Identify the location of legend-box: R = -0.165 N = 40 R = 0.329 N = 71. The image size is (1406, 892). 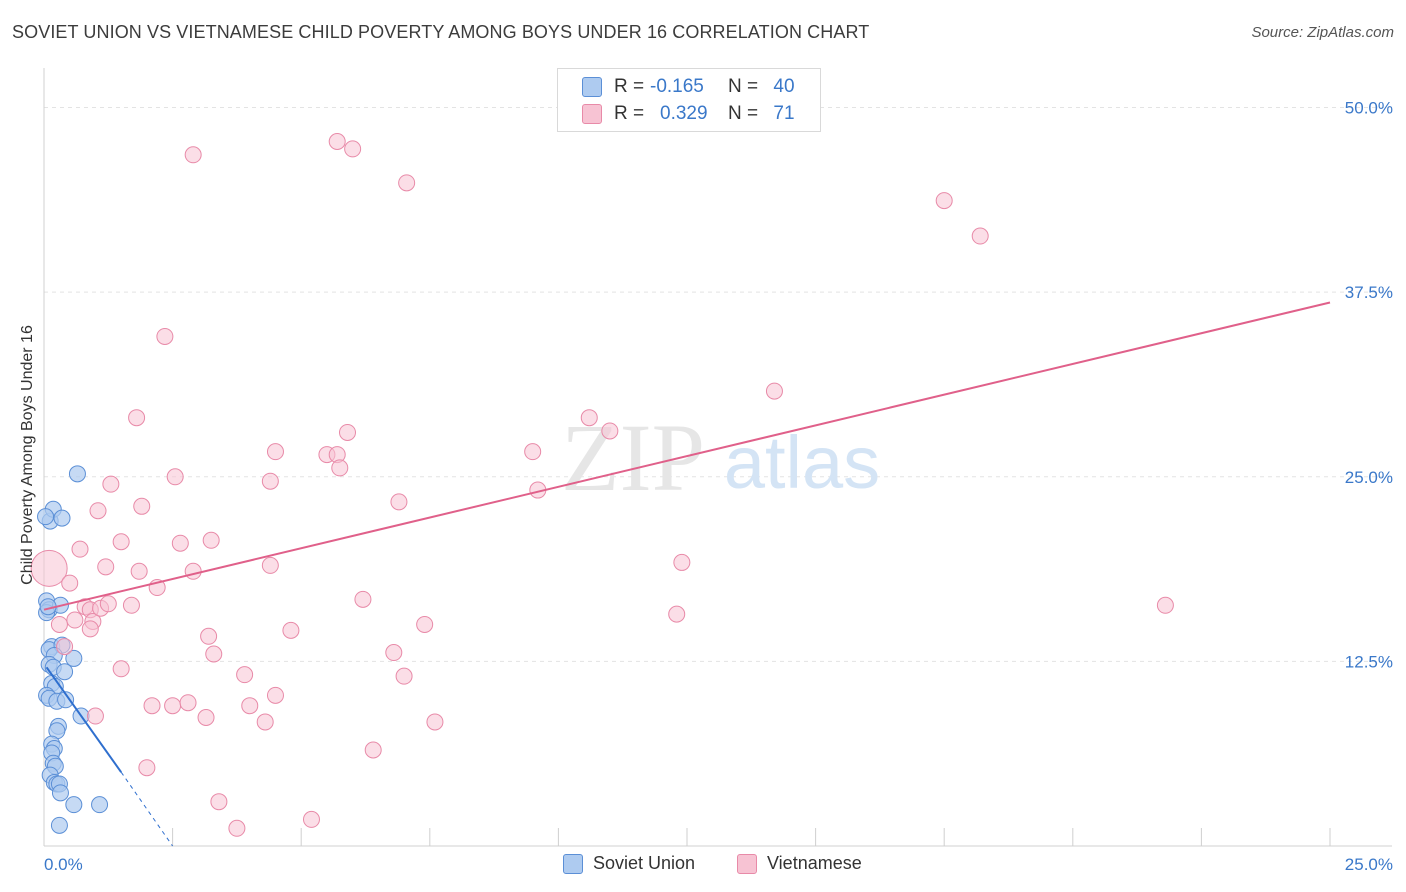
(689, 100).